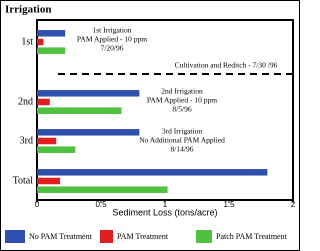 This screenshot has height=251, width=320. Describe the element at coordinates (37, 204) in the screenshot. I see `x-tick-label: 0` at that location.